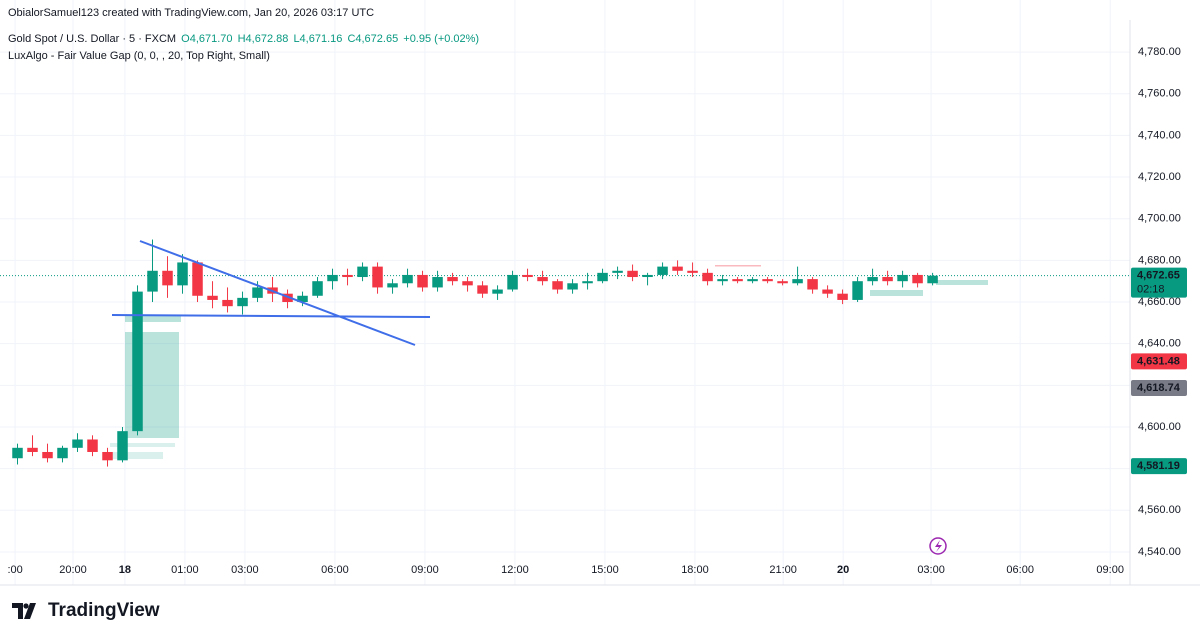  Describe the element at coordinates (14, 570) in the screenshot. I see `x-tick-label: :00` at that location.